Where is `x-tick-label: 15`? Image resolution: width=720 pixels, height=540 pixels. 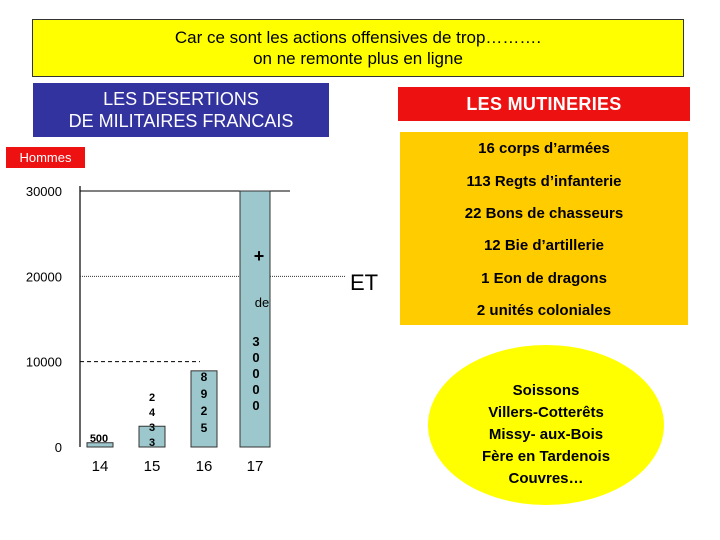
x-tick-label: 15 is located at coordinates (152, 466).